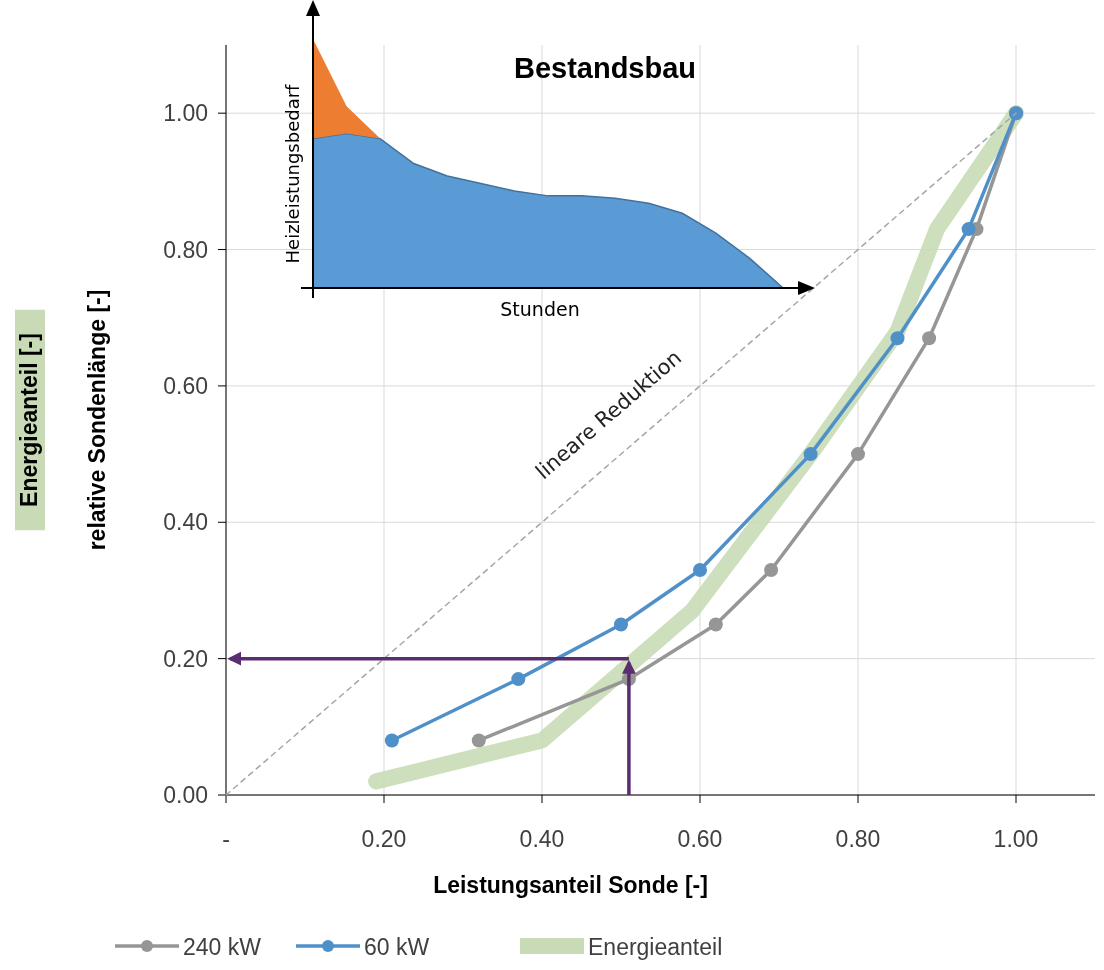  I want to click on y-tick-label: 0.00, so click(185, 795).